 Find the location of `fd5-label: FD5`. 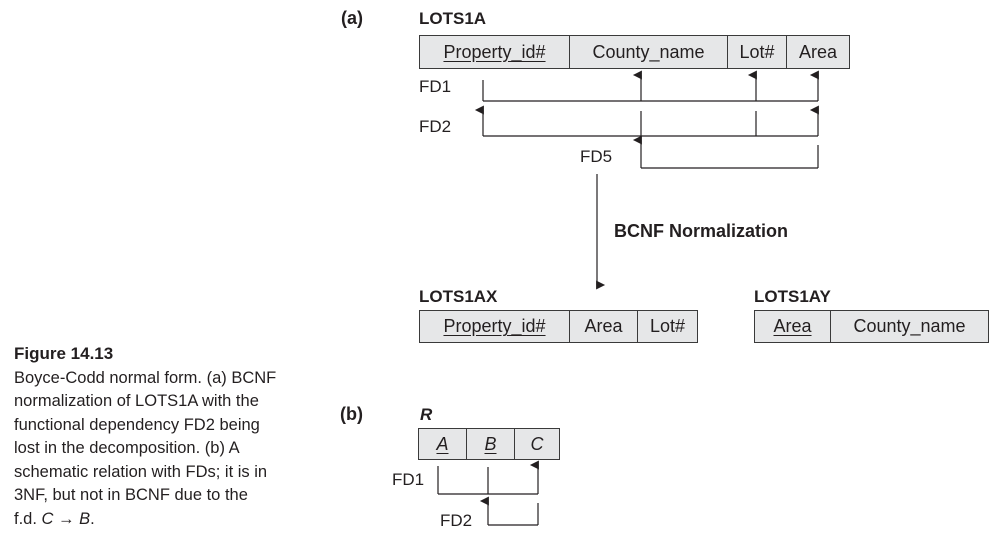

fd5-label: FD5 is located at coordinates (596, 156).